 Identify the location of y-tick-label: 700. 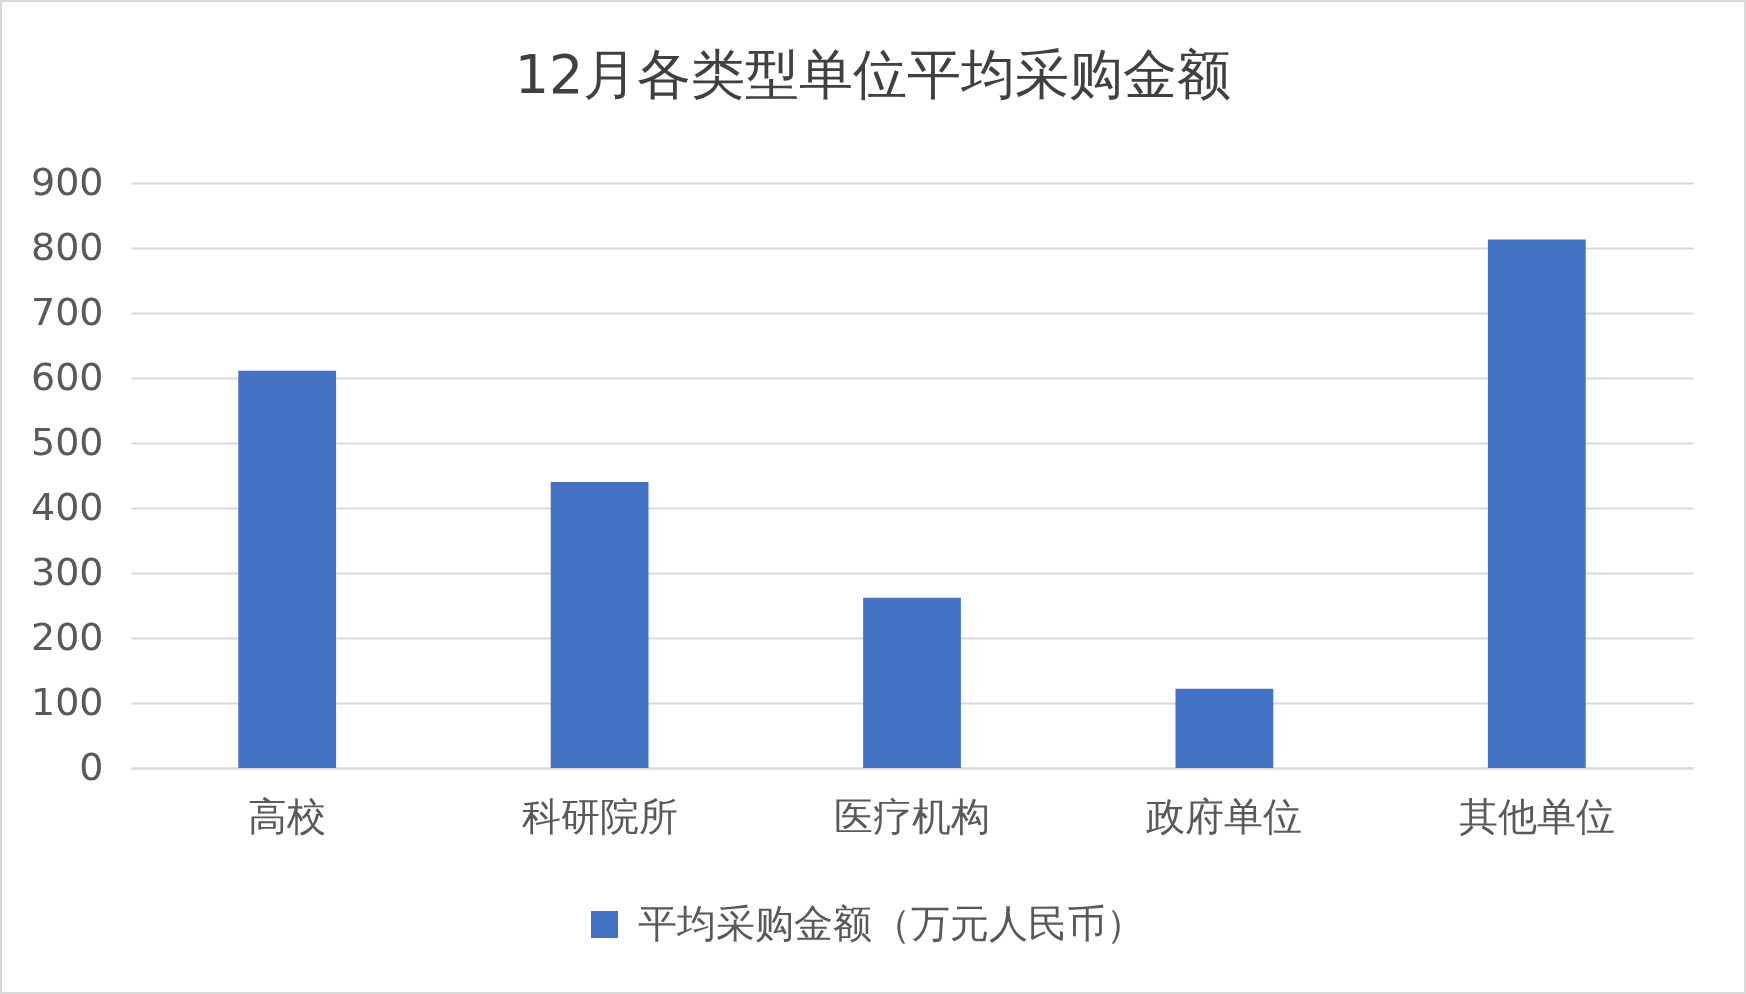
(67, 311).